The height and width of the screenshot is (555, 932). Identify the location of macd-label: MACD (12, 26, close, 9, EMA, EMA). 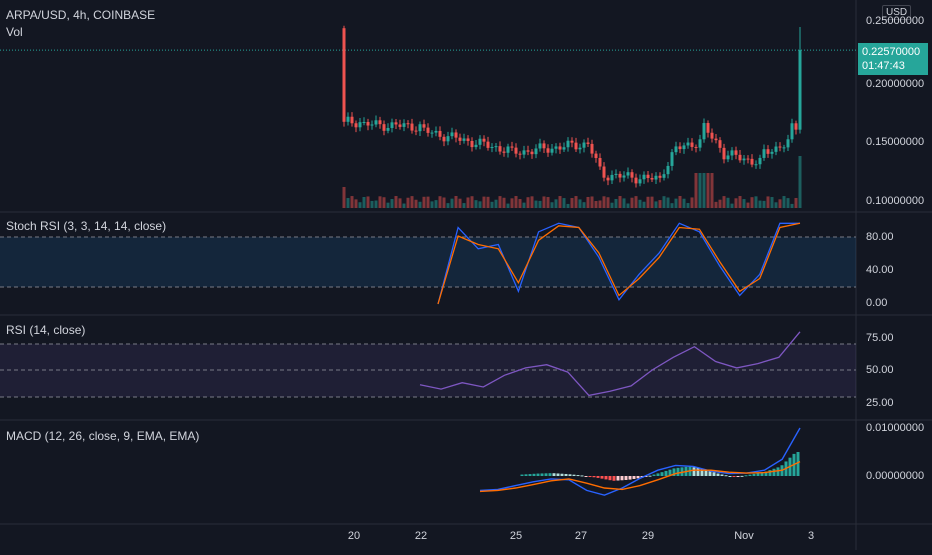
(103, 436).